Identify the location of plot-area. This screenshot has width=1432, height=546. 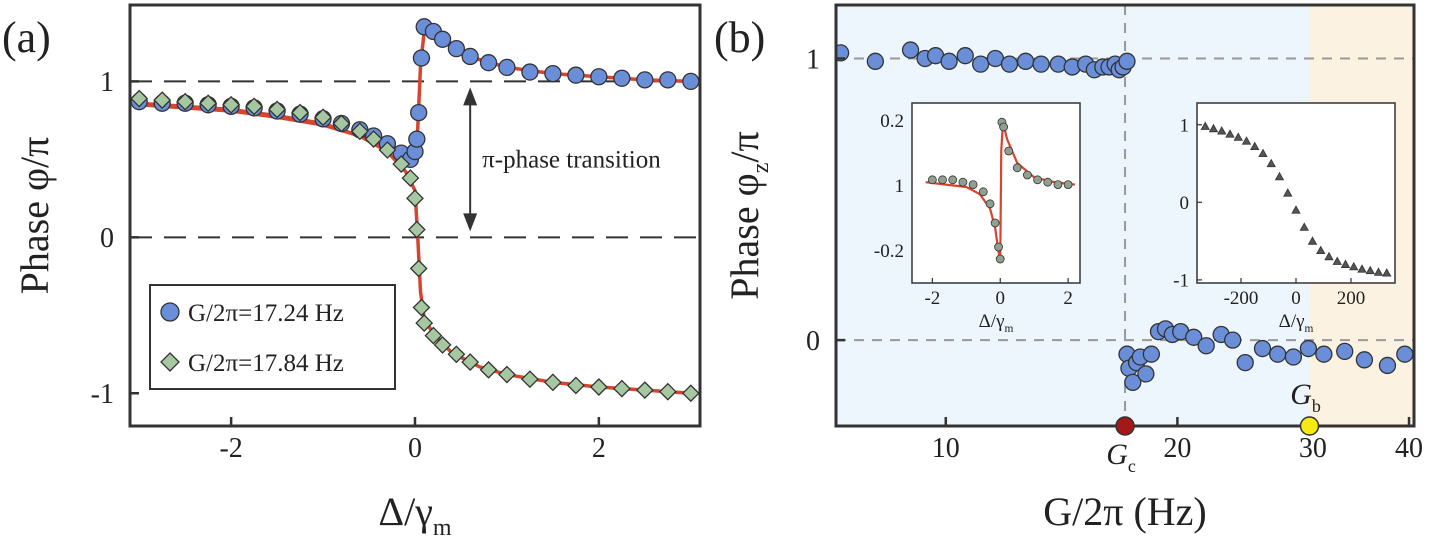
(1296, 199).